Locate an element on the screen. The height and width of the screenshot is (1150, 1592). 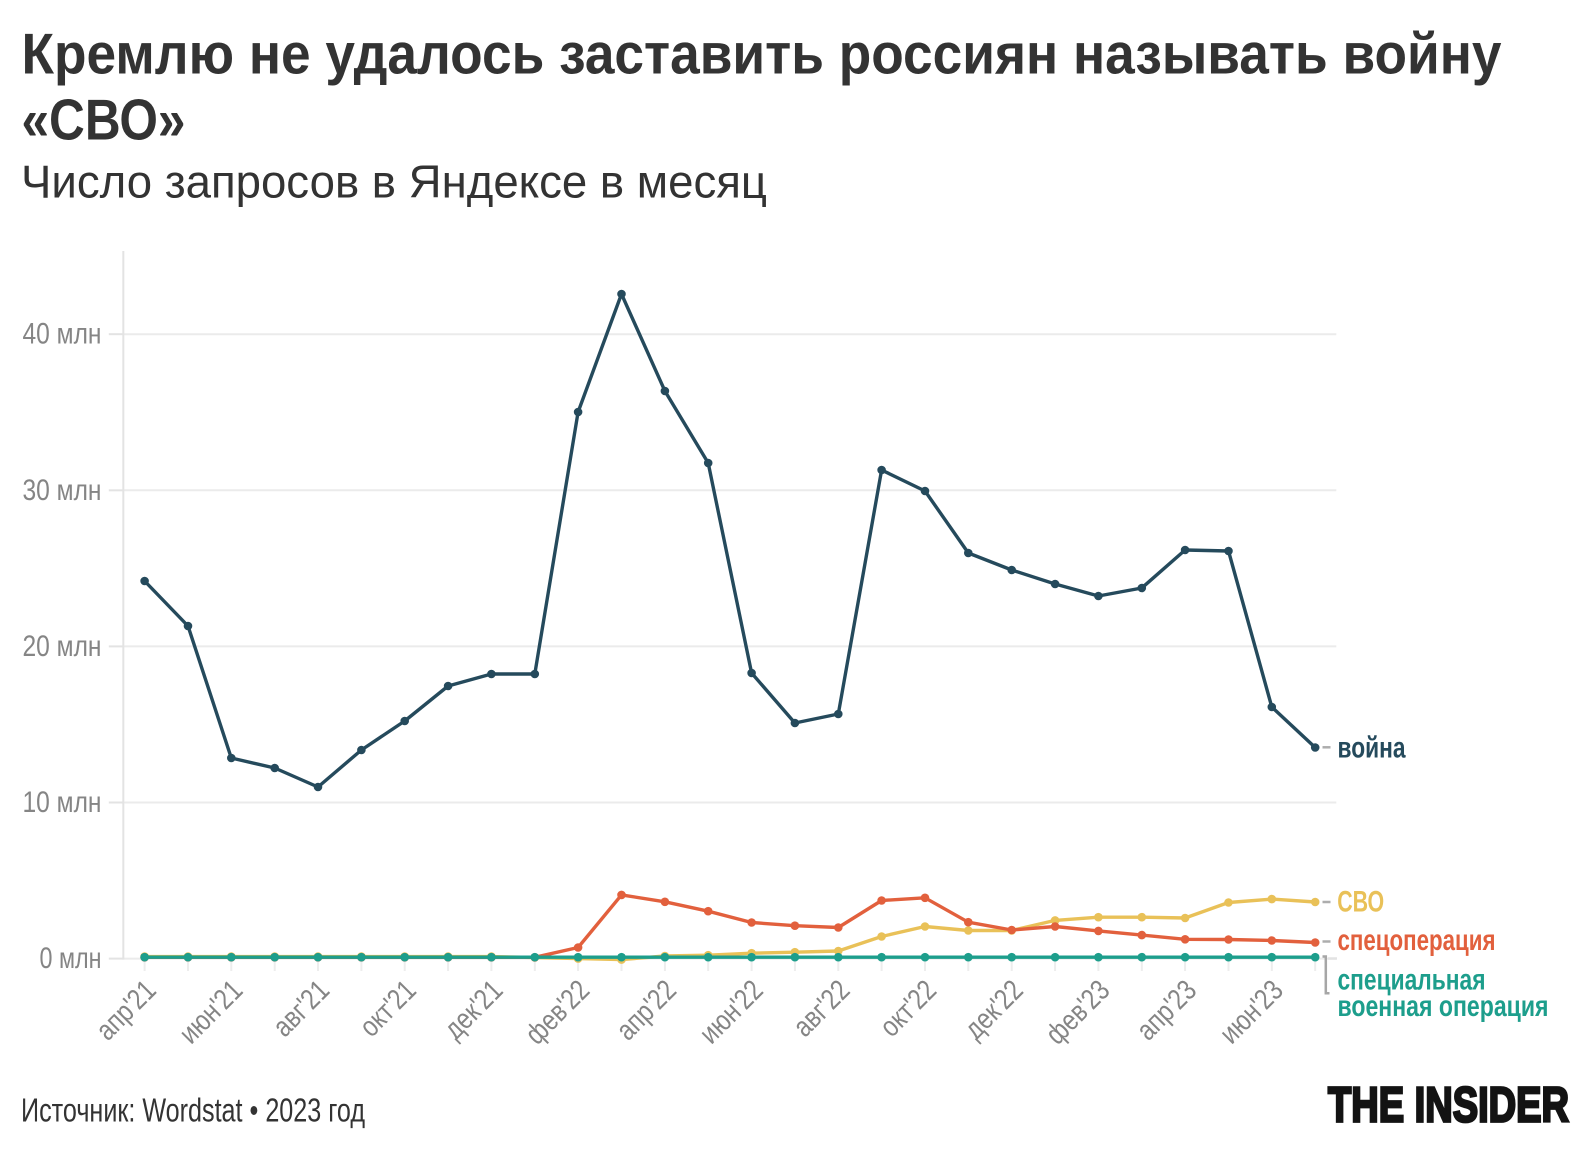
svg-text: 10 млн is located at coordinates (62, 802).